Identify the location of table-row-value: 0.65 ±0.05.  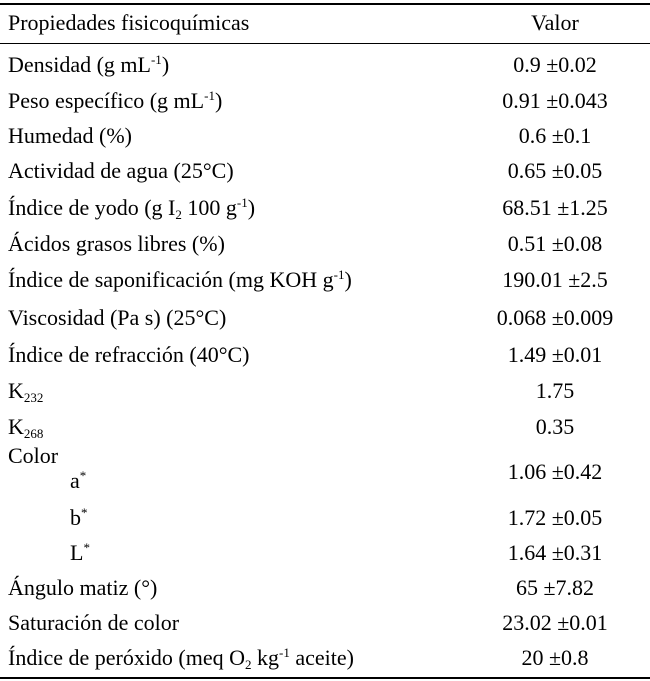
(555, 170).